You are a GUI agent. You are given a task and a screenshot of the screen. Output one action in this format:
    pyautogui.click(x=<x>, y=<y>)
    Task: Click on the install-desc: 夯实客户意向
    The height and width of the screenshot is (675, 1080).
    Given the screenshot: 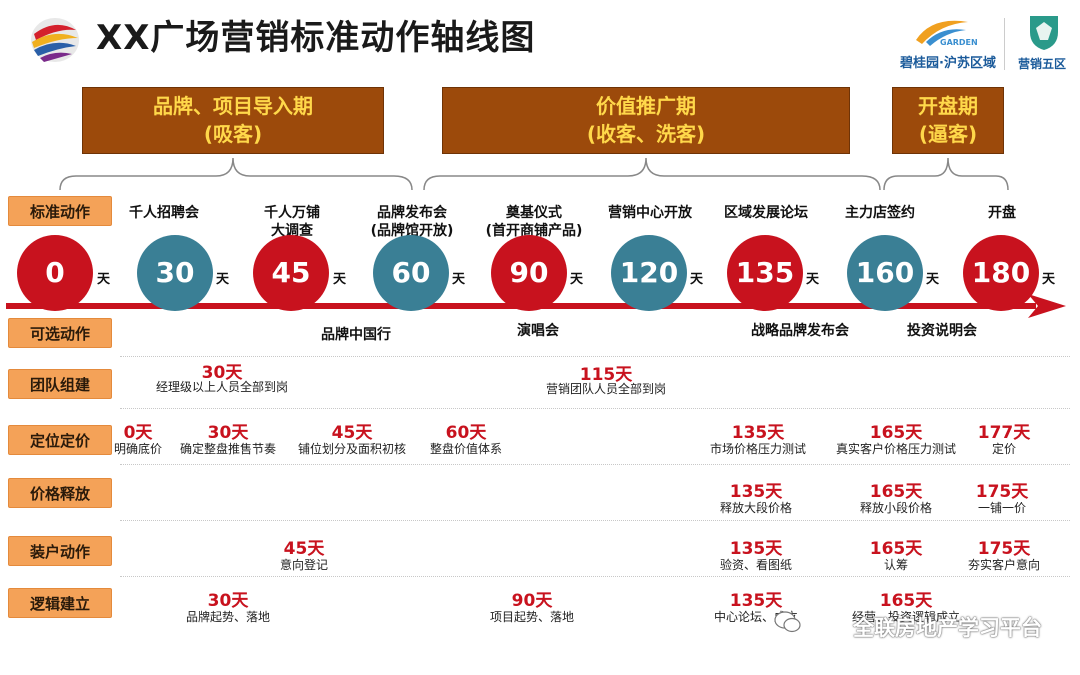 What is the action you would take?
    pyautogui.click(x=1004, y=565)
    